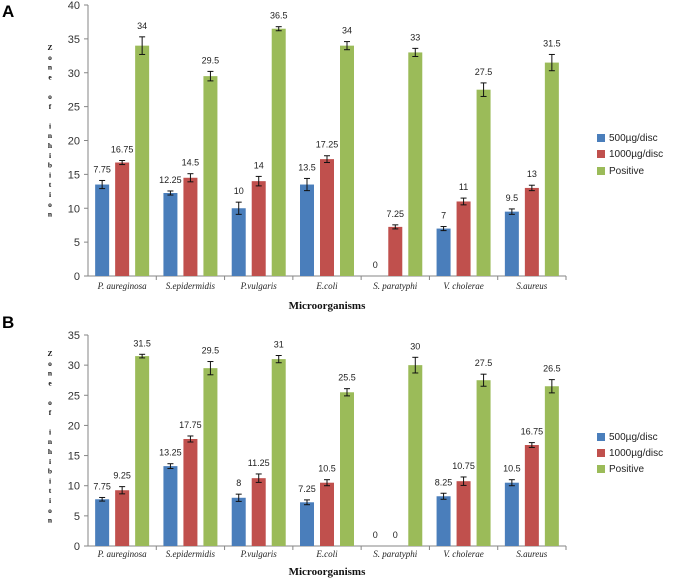 Image resolution: width=678 pixels, height=580 pixels. What do you see at coordinates (122, 149) in the screenshot?
I see `data-label: 16.75` at bounding box center [122, 149].